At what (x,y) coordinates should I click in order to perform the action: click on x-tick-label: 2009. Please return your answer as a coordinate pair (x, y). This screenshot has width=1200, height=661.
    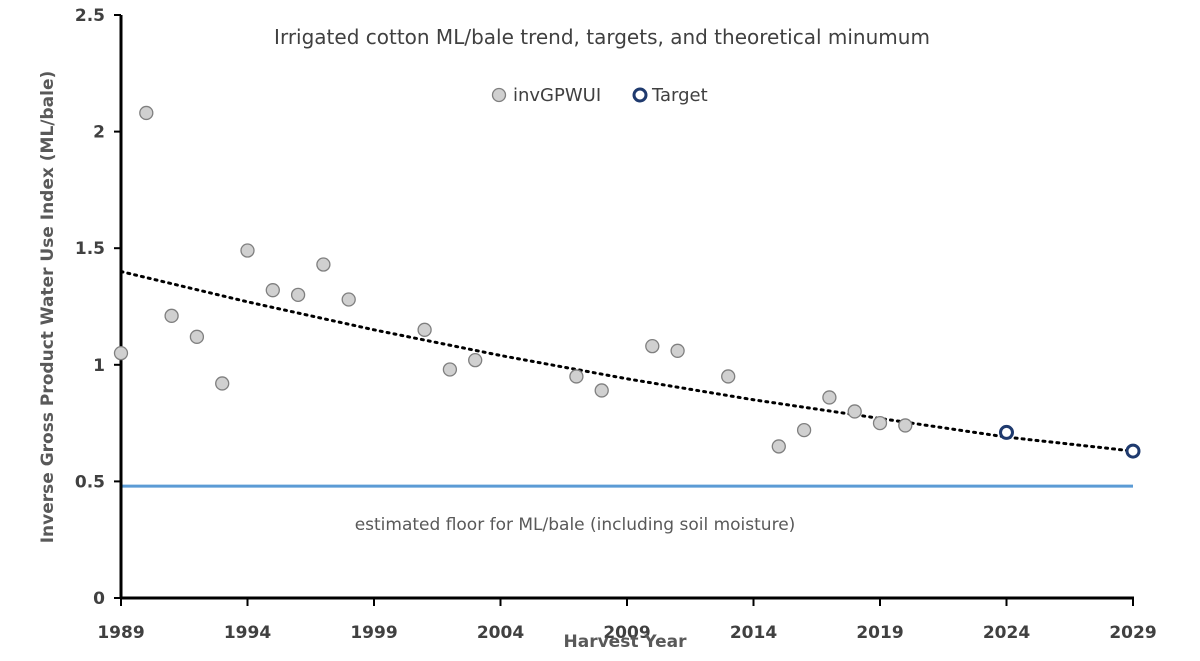
    Looking at the image, I should click on (626, 633).